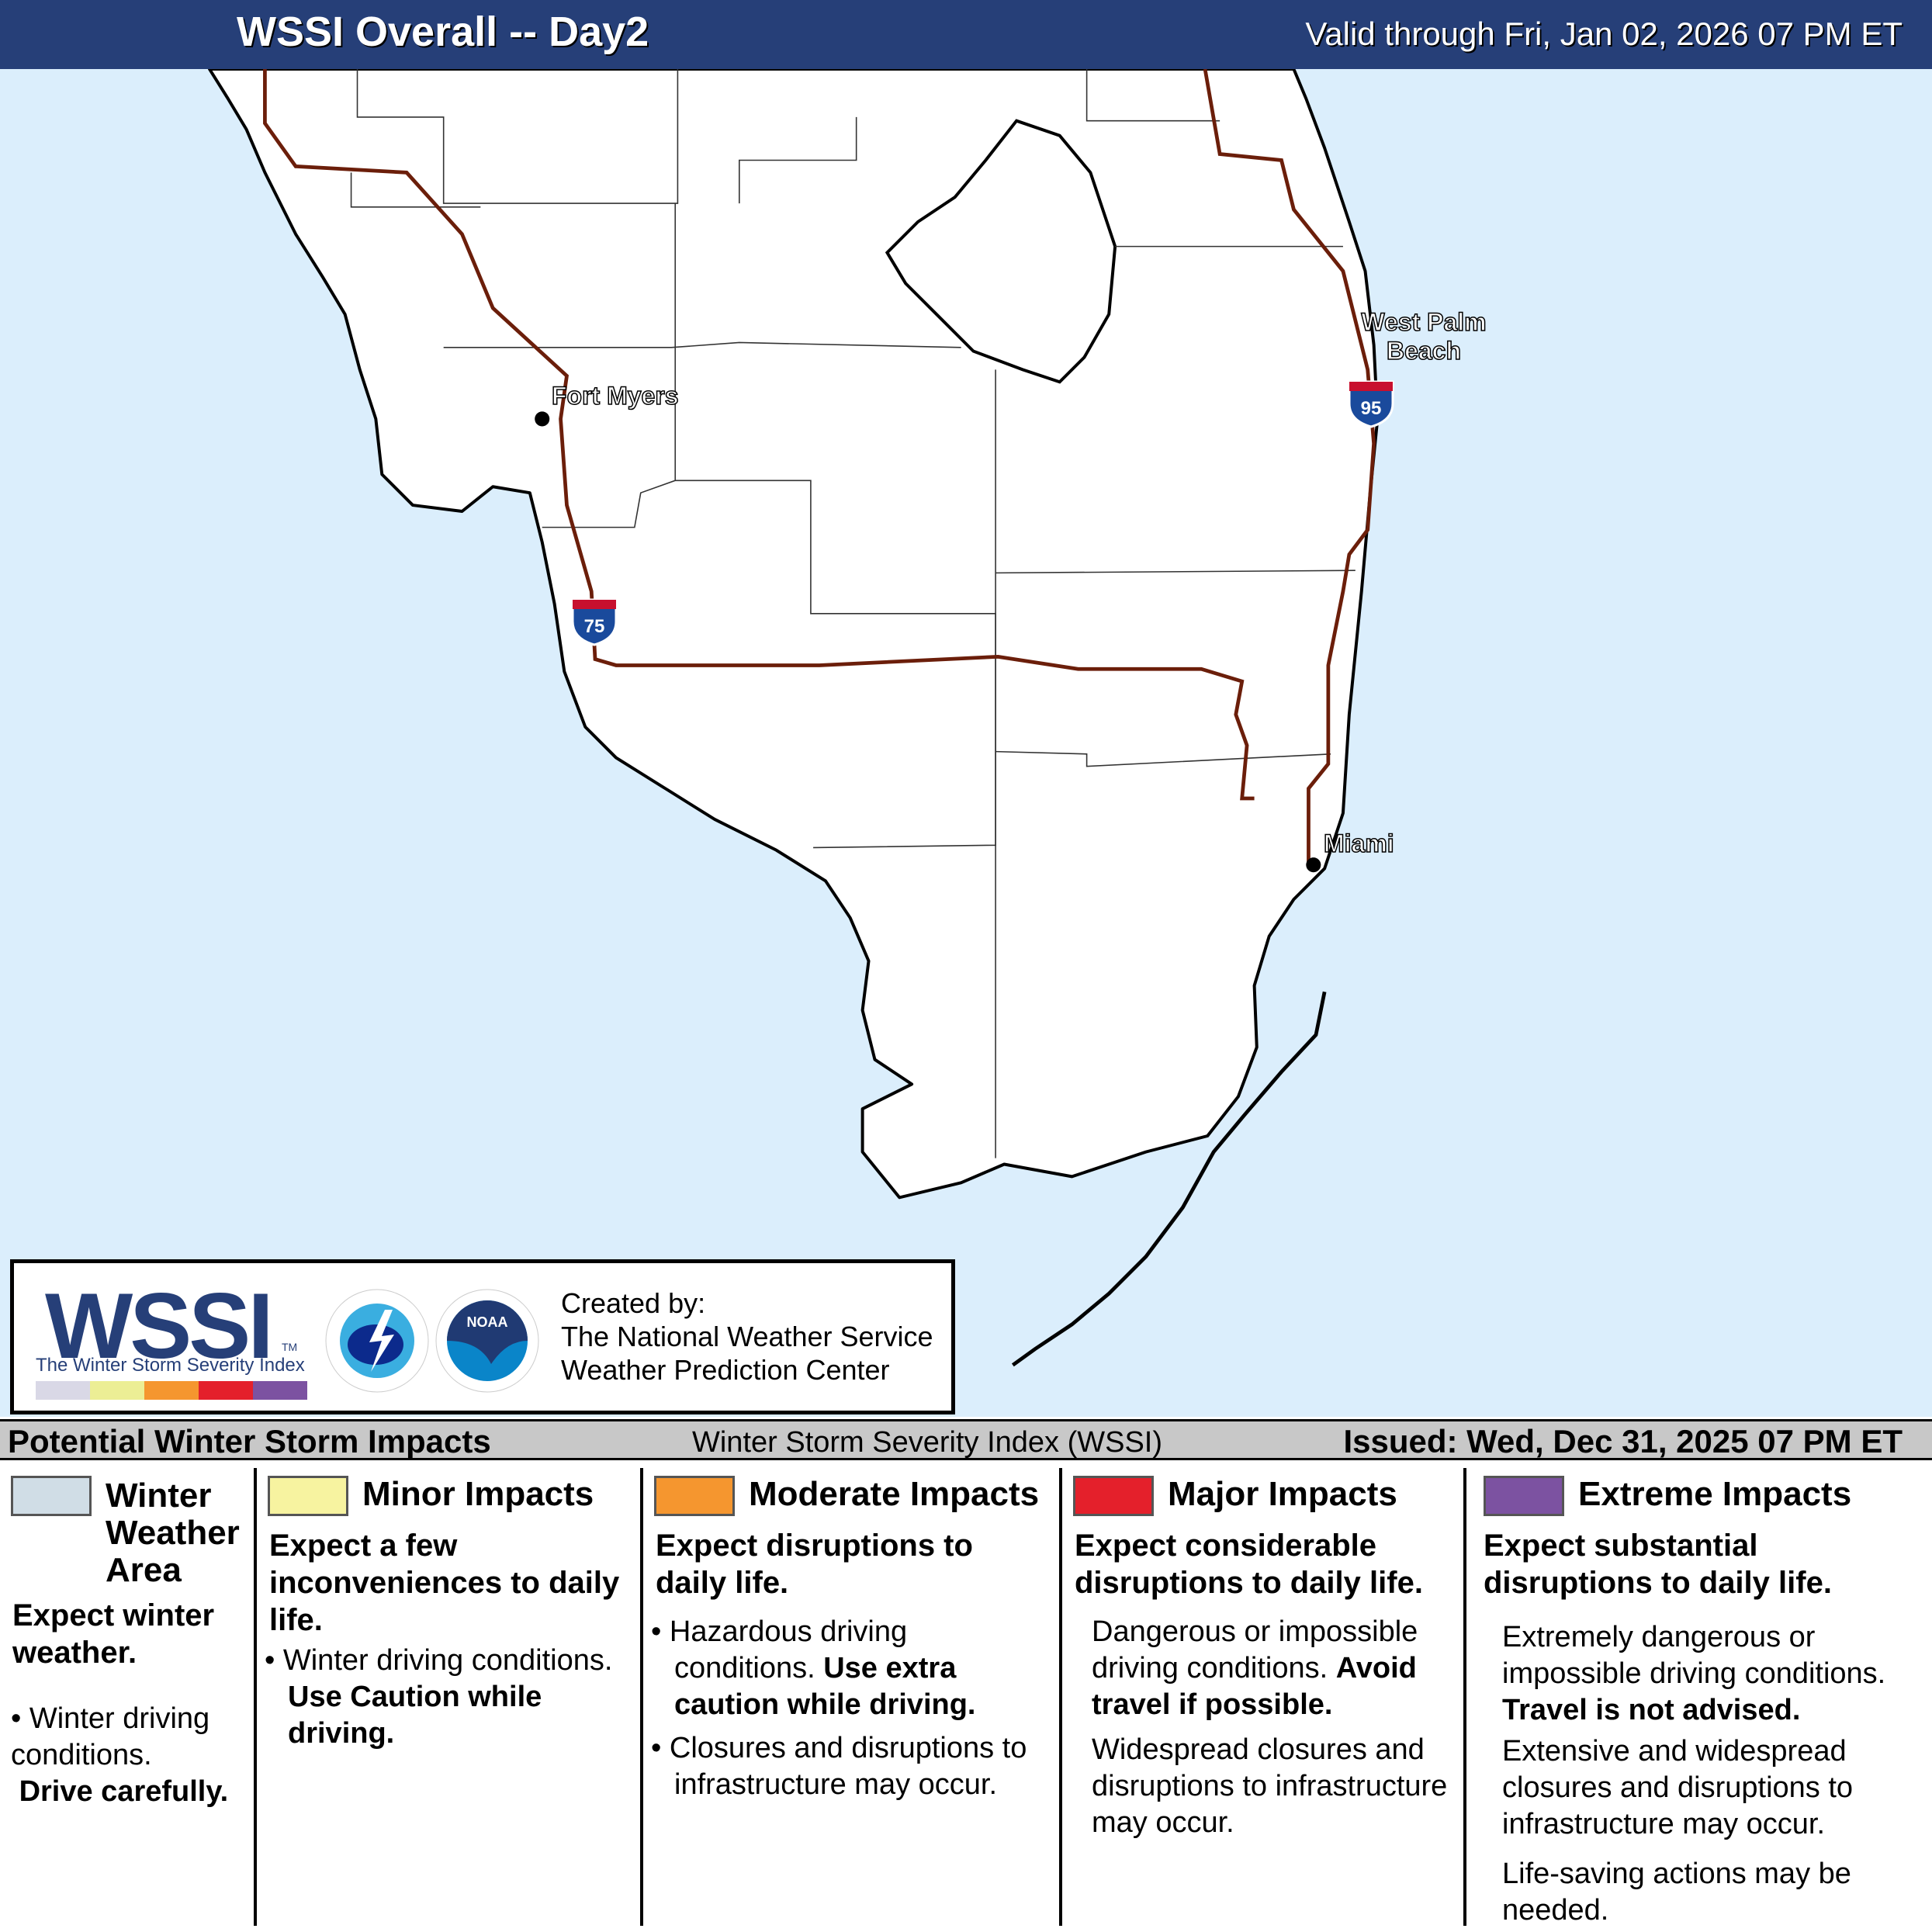 This screenshot has width=1932, height=1932. I want to click on svg-text: 75, so click(594, 626).